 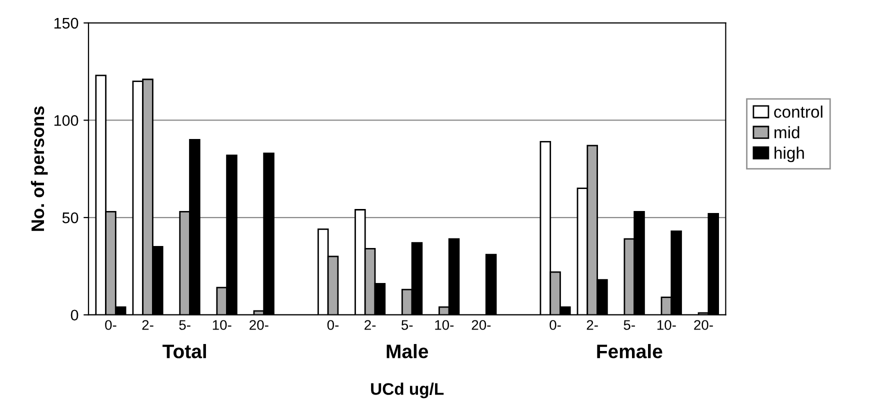 What do you see at coordinates (787, 132) in the screenshot?
I see `legend-label: mid` at bounding box center [787, 132].